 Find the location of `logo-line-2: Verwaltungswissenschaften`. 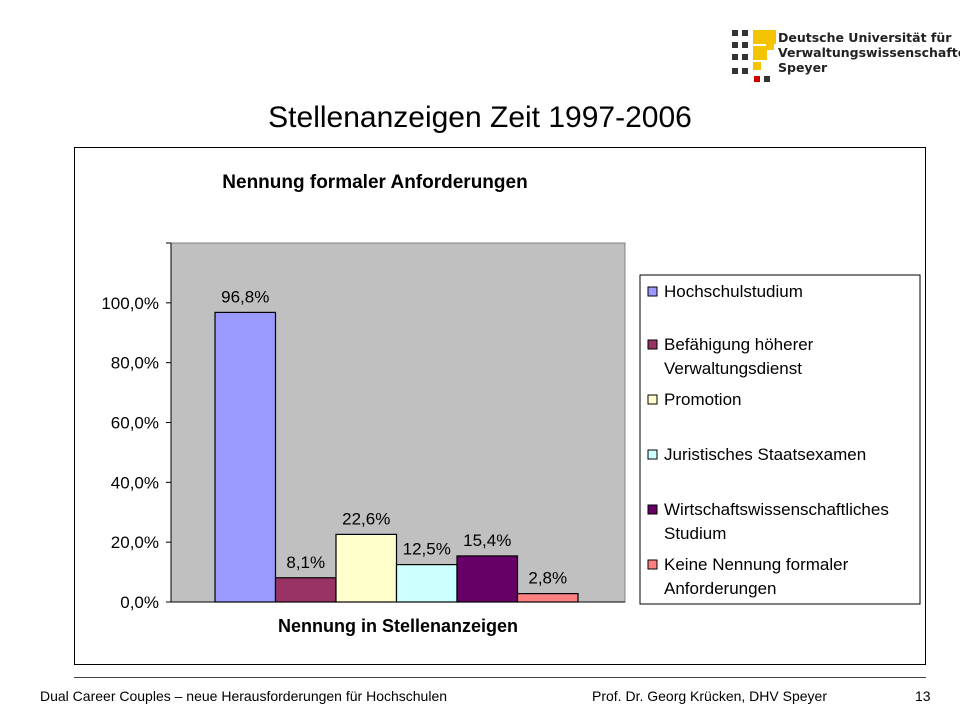

logo-line-2: Verwaltungswissenschaften is located at coordinates (869, 52).